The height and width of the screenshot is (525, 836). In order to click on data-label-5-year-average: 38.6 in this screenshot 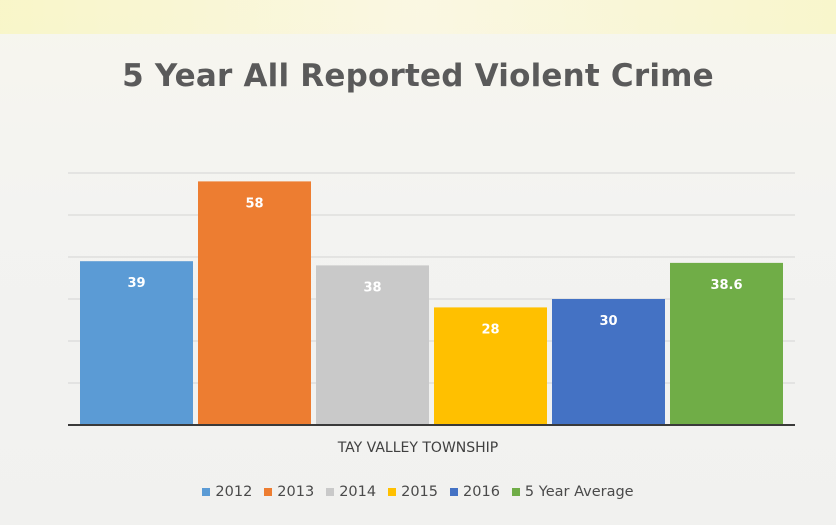, I will do `click(726, 285)`.